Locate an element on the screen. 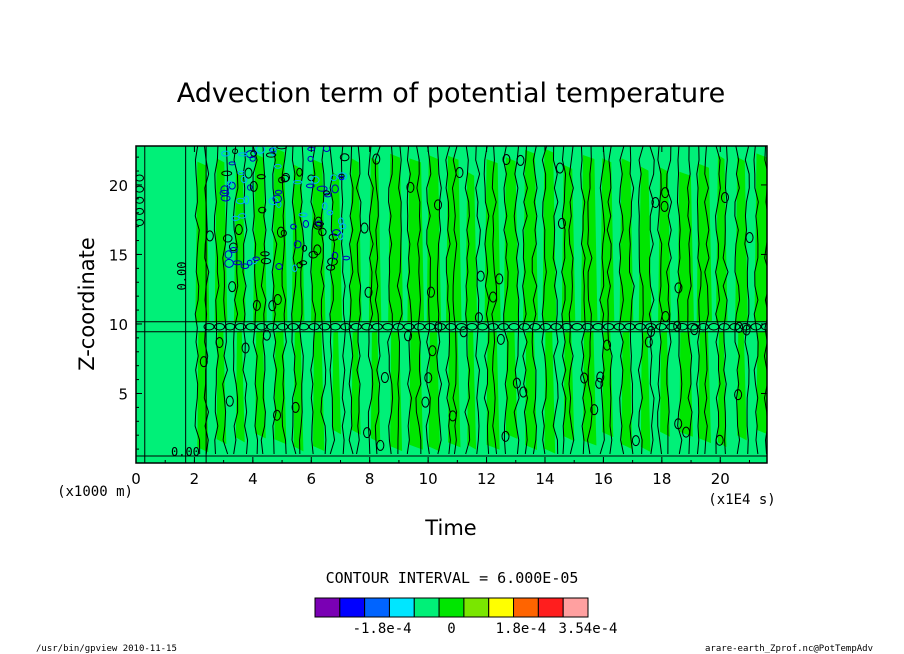  x-tick-label: 16 is located at coordinates (603, 479).